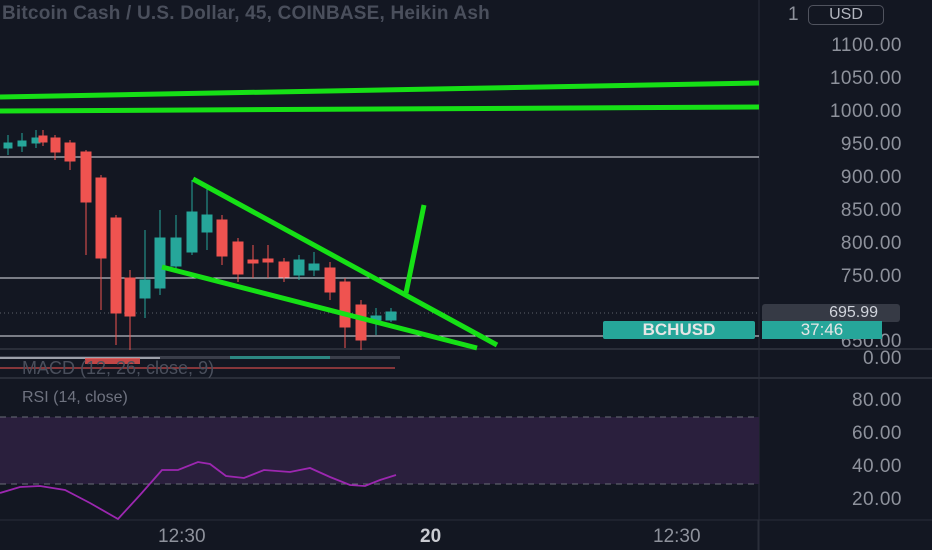 The height and width of the screenshot is (550, 932). Describe the element at coordinates (882, 358) in the screenshot. I see `macd-tick: 0.00` at that location.